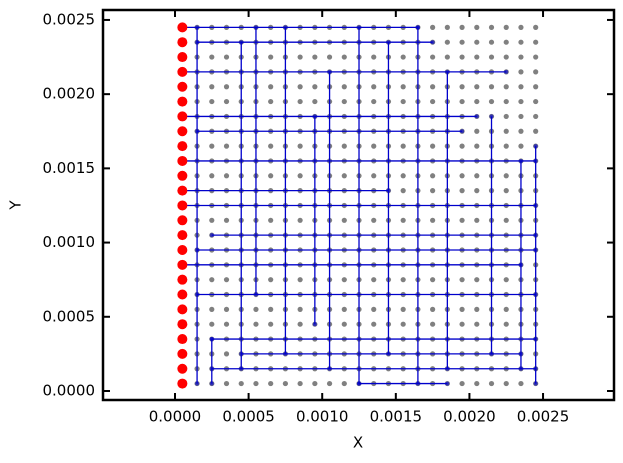 This screenshot has width=623, height=463. What do you see at coordinates (358, 443) in the screenshot?
I see `x-axis-label: X` at bounding box center [358, 443].